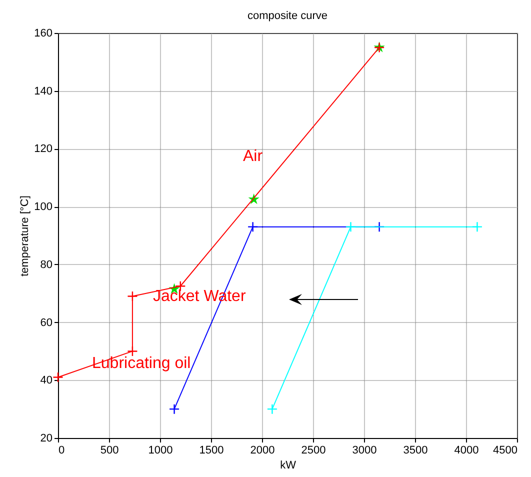 The height and width of the screenshot is (477, 531). I want to click on x-tick-label: 500, so click(109, 450).